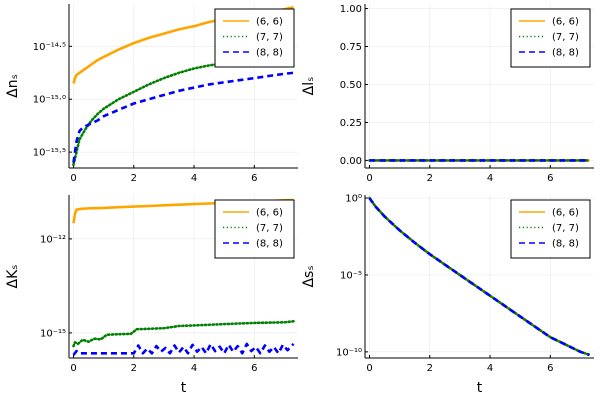 The width and height of the screenshot is (600, 400). What do you see at coordinates (49, 100) in the screenshot?
I see `y-tick-label: 10⁻¹⁵·⁰` at bounding box center [49, 100].